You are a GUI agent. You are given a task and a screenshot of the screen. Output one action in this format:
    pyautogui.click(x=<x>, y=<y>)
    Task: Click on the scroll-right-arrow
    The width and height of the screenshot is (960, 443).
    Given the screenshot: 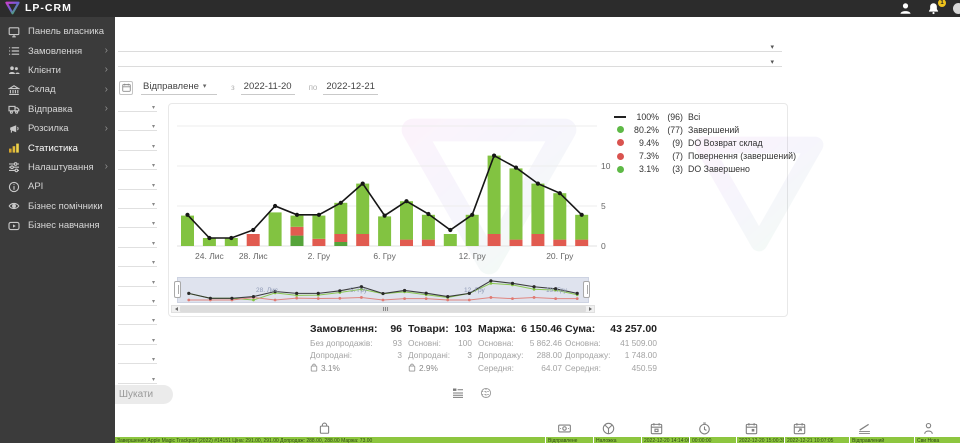 What is the action you would take?
    pyautogui.click(x=590, y=309)
    